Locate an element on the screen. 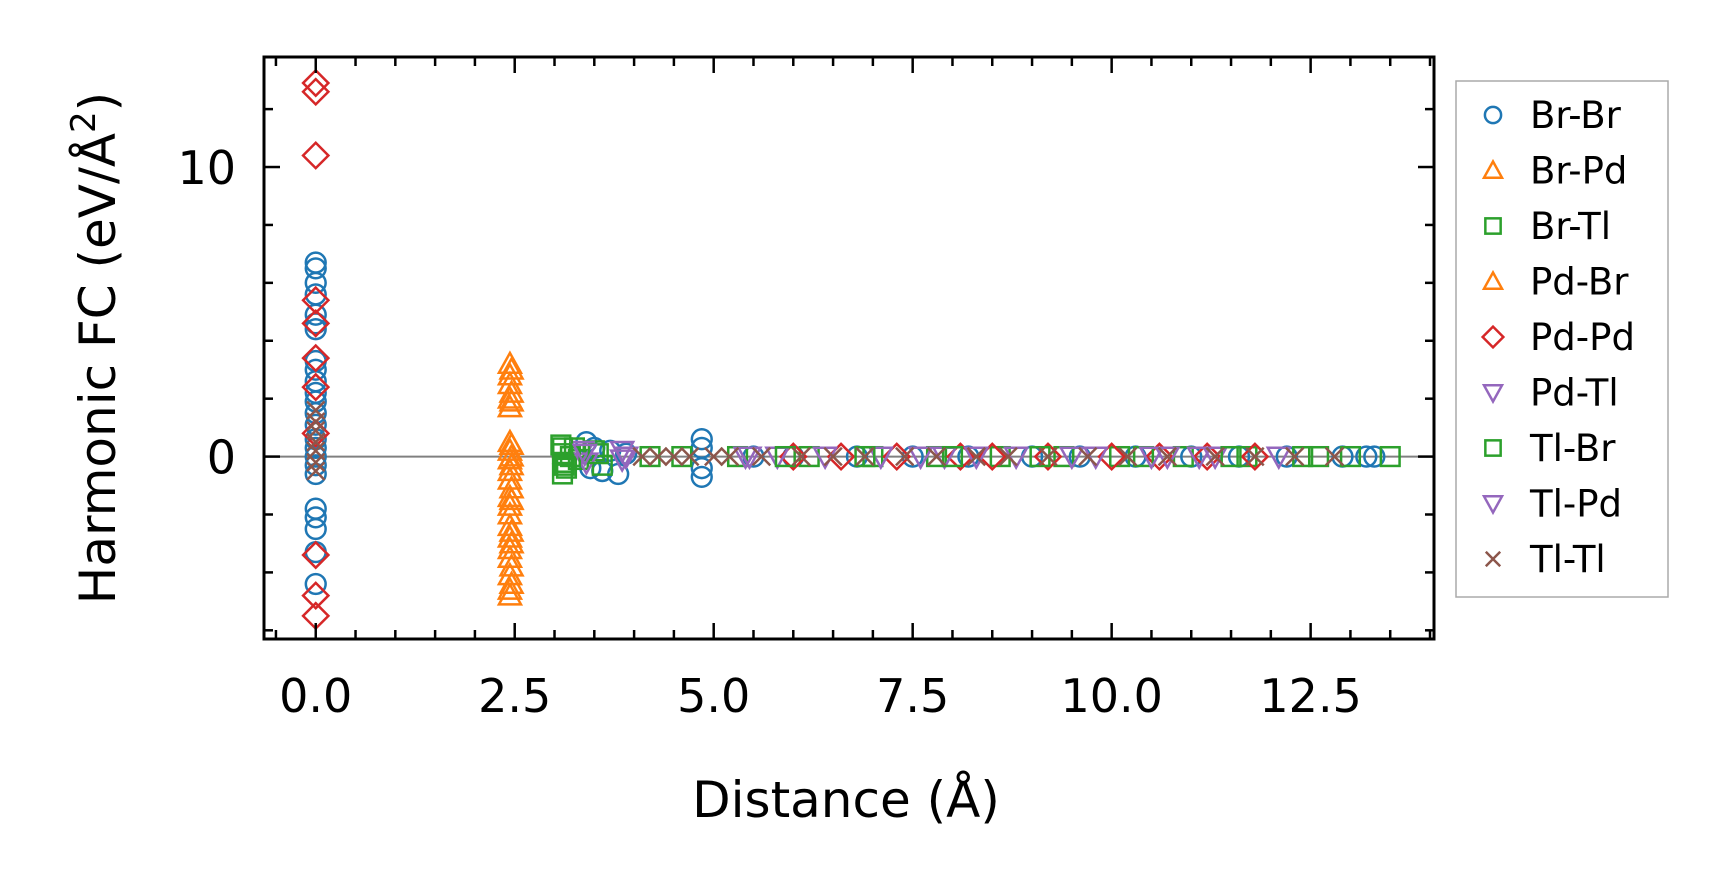 This screenshot has height=883, width=1715. x-tick-label: 10.0 is located at coordinates (1111, 696).